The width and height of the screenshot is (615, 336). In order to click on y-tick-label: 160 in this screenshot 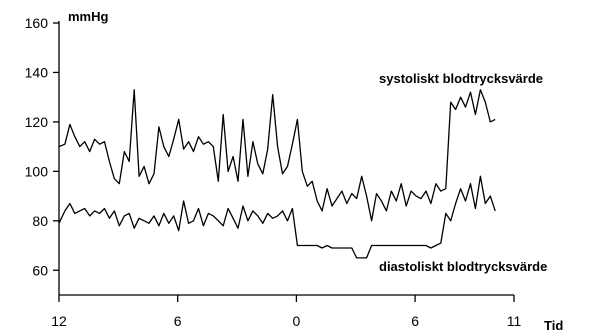, I will do `click(37, 23)`.